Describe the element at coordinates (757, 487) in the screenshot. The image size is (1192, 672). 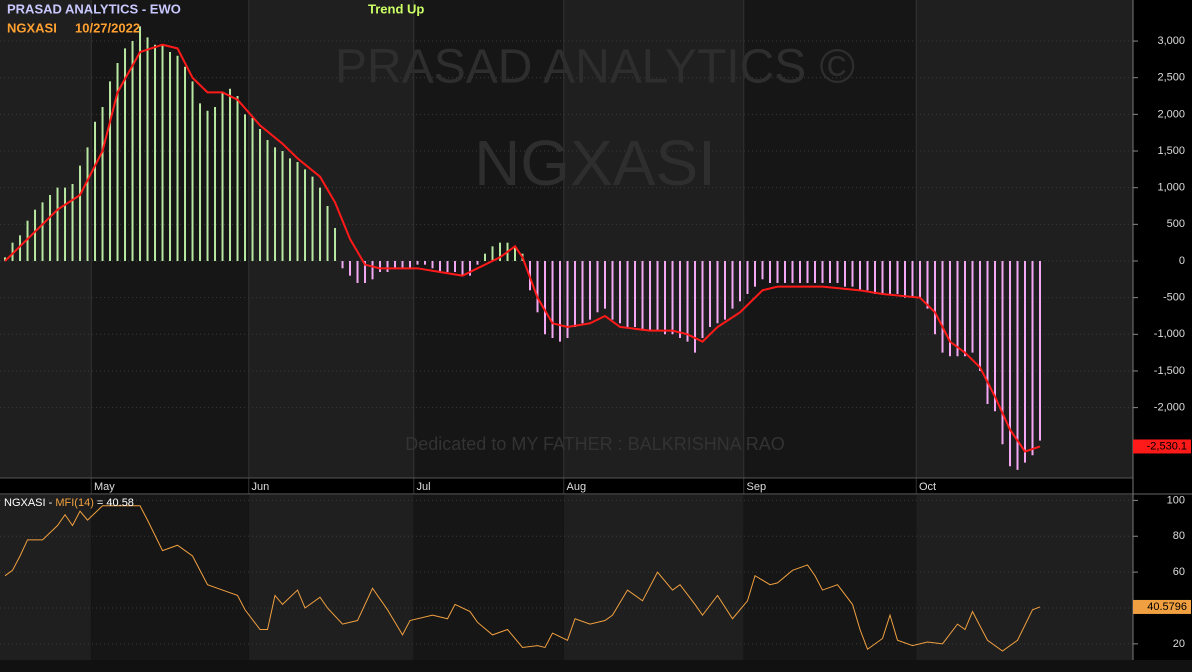
I see `x-tick-label: Sep` at that location.